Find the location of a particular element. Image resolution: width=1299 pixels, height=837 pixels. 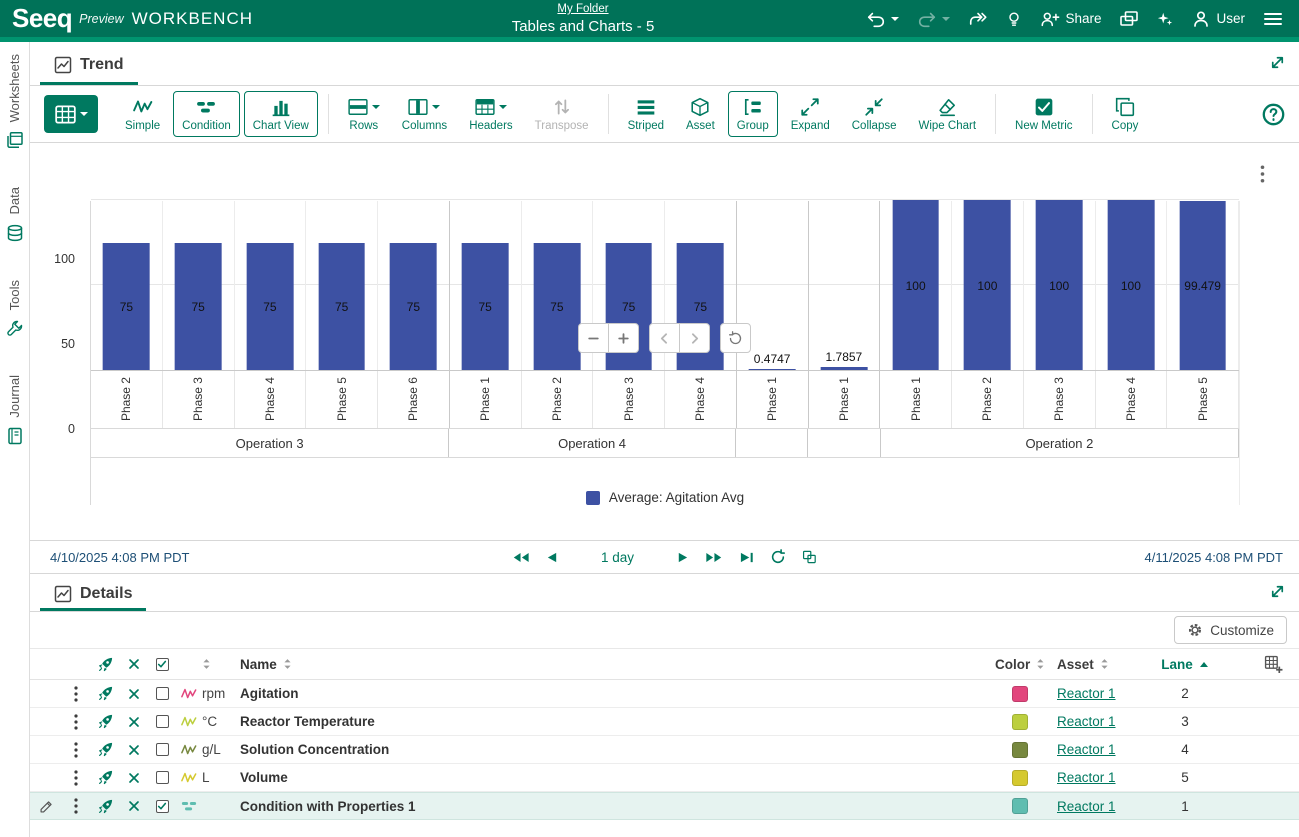

select-all-checkbox is located at coordinates (162, 664).